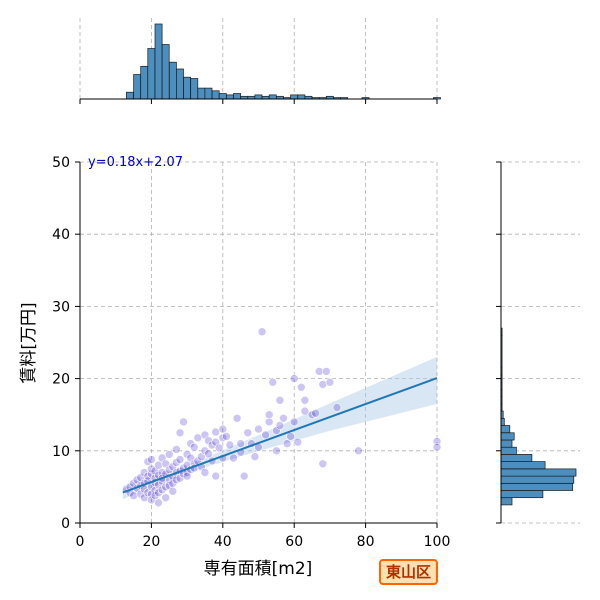 This screenshot has height=600, width=600. What do you see at coordinates (135, 162) in the screenshot?
I see `regression-equation-label: y=0.18x+2.07` at bounding box center [135, 162].